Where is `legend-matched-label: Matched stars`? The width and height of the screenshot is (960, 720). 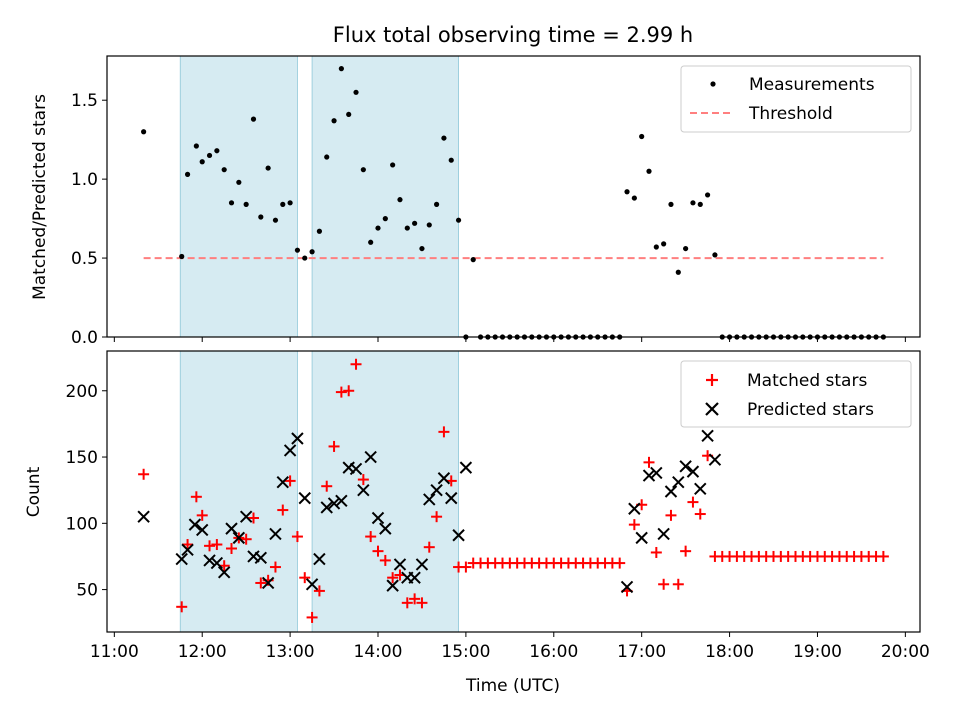 legend-matched-label: Matched stars is located at coordinates (807, 381).